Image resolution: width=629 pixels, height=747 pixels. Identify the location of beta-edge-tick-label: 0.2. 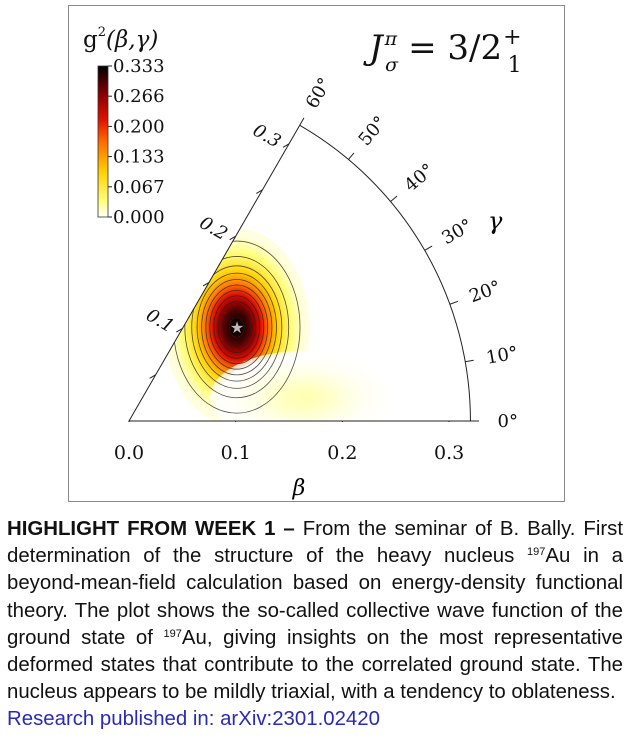
(213, 228).